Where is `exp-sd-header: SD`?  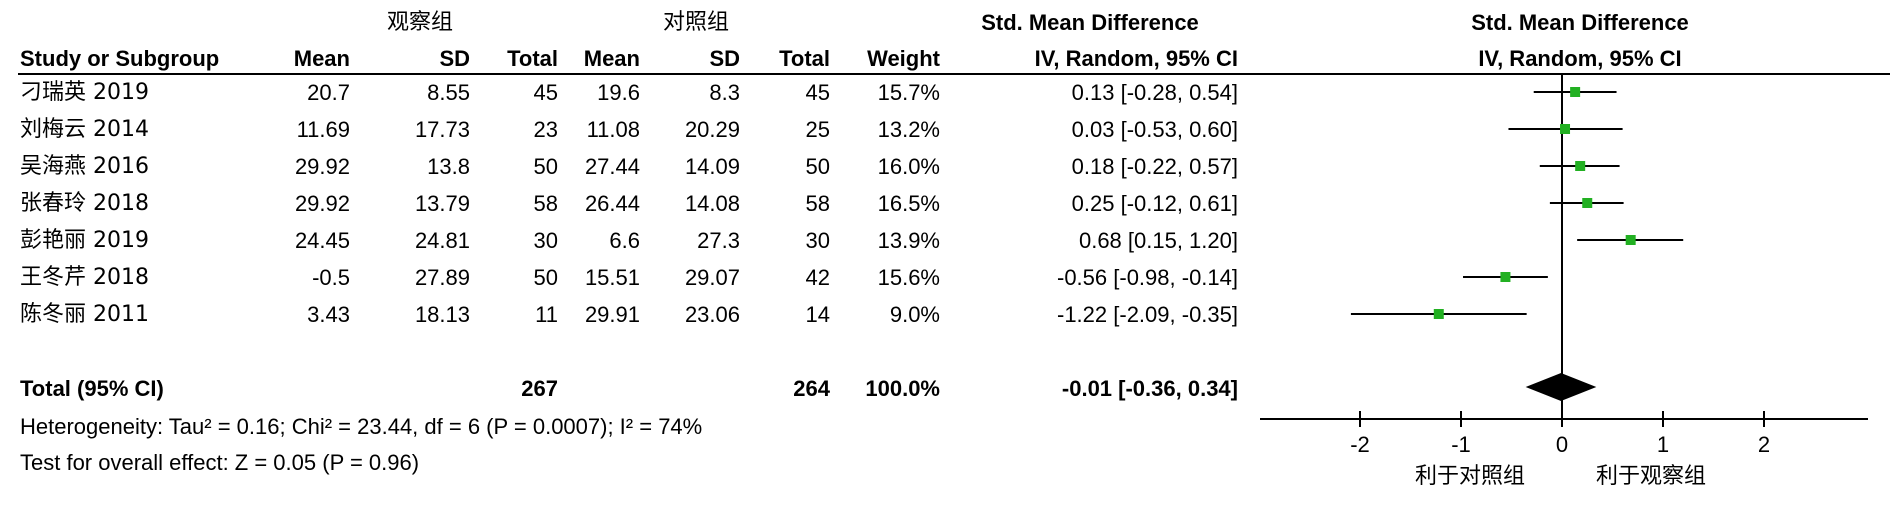
exp-sd-header: SD is located at coordinates (454, 58).